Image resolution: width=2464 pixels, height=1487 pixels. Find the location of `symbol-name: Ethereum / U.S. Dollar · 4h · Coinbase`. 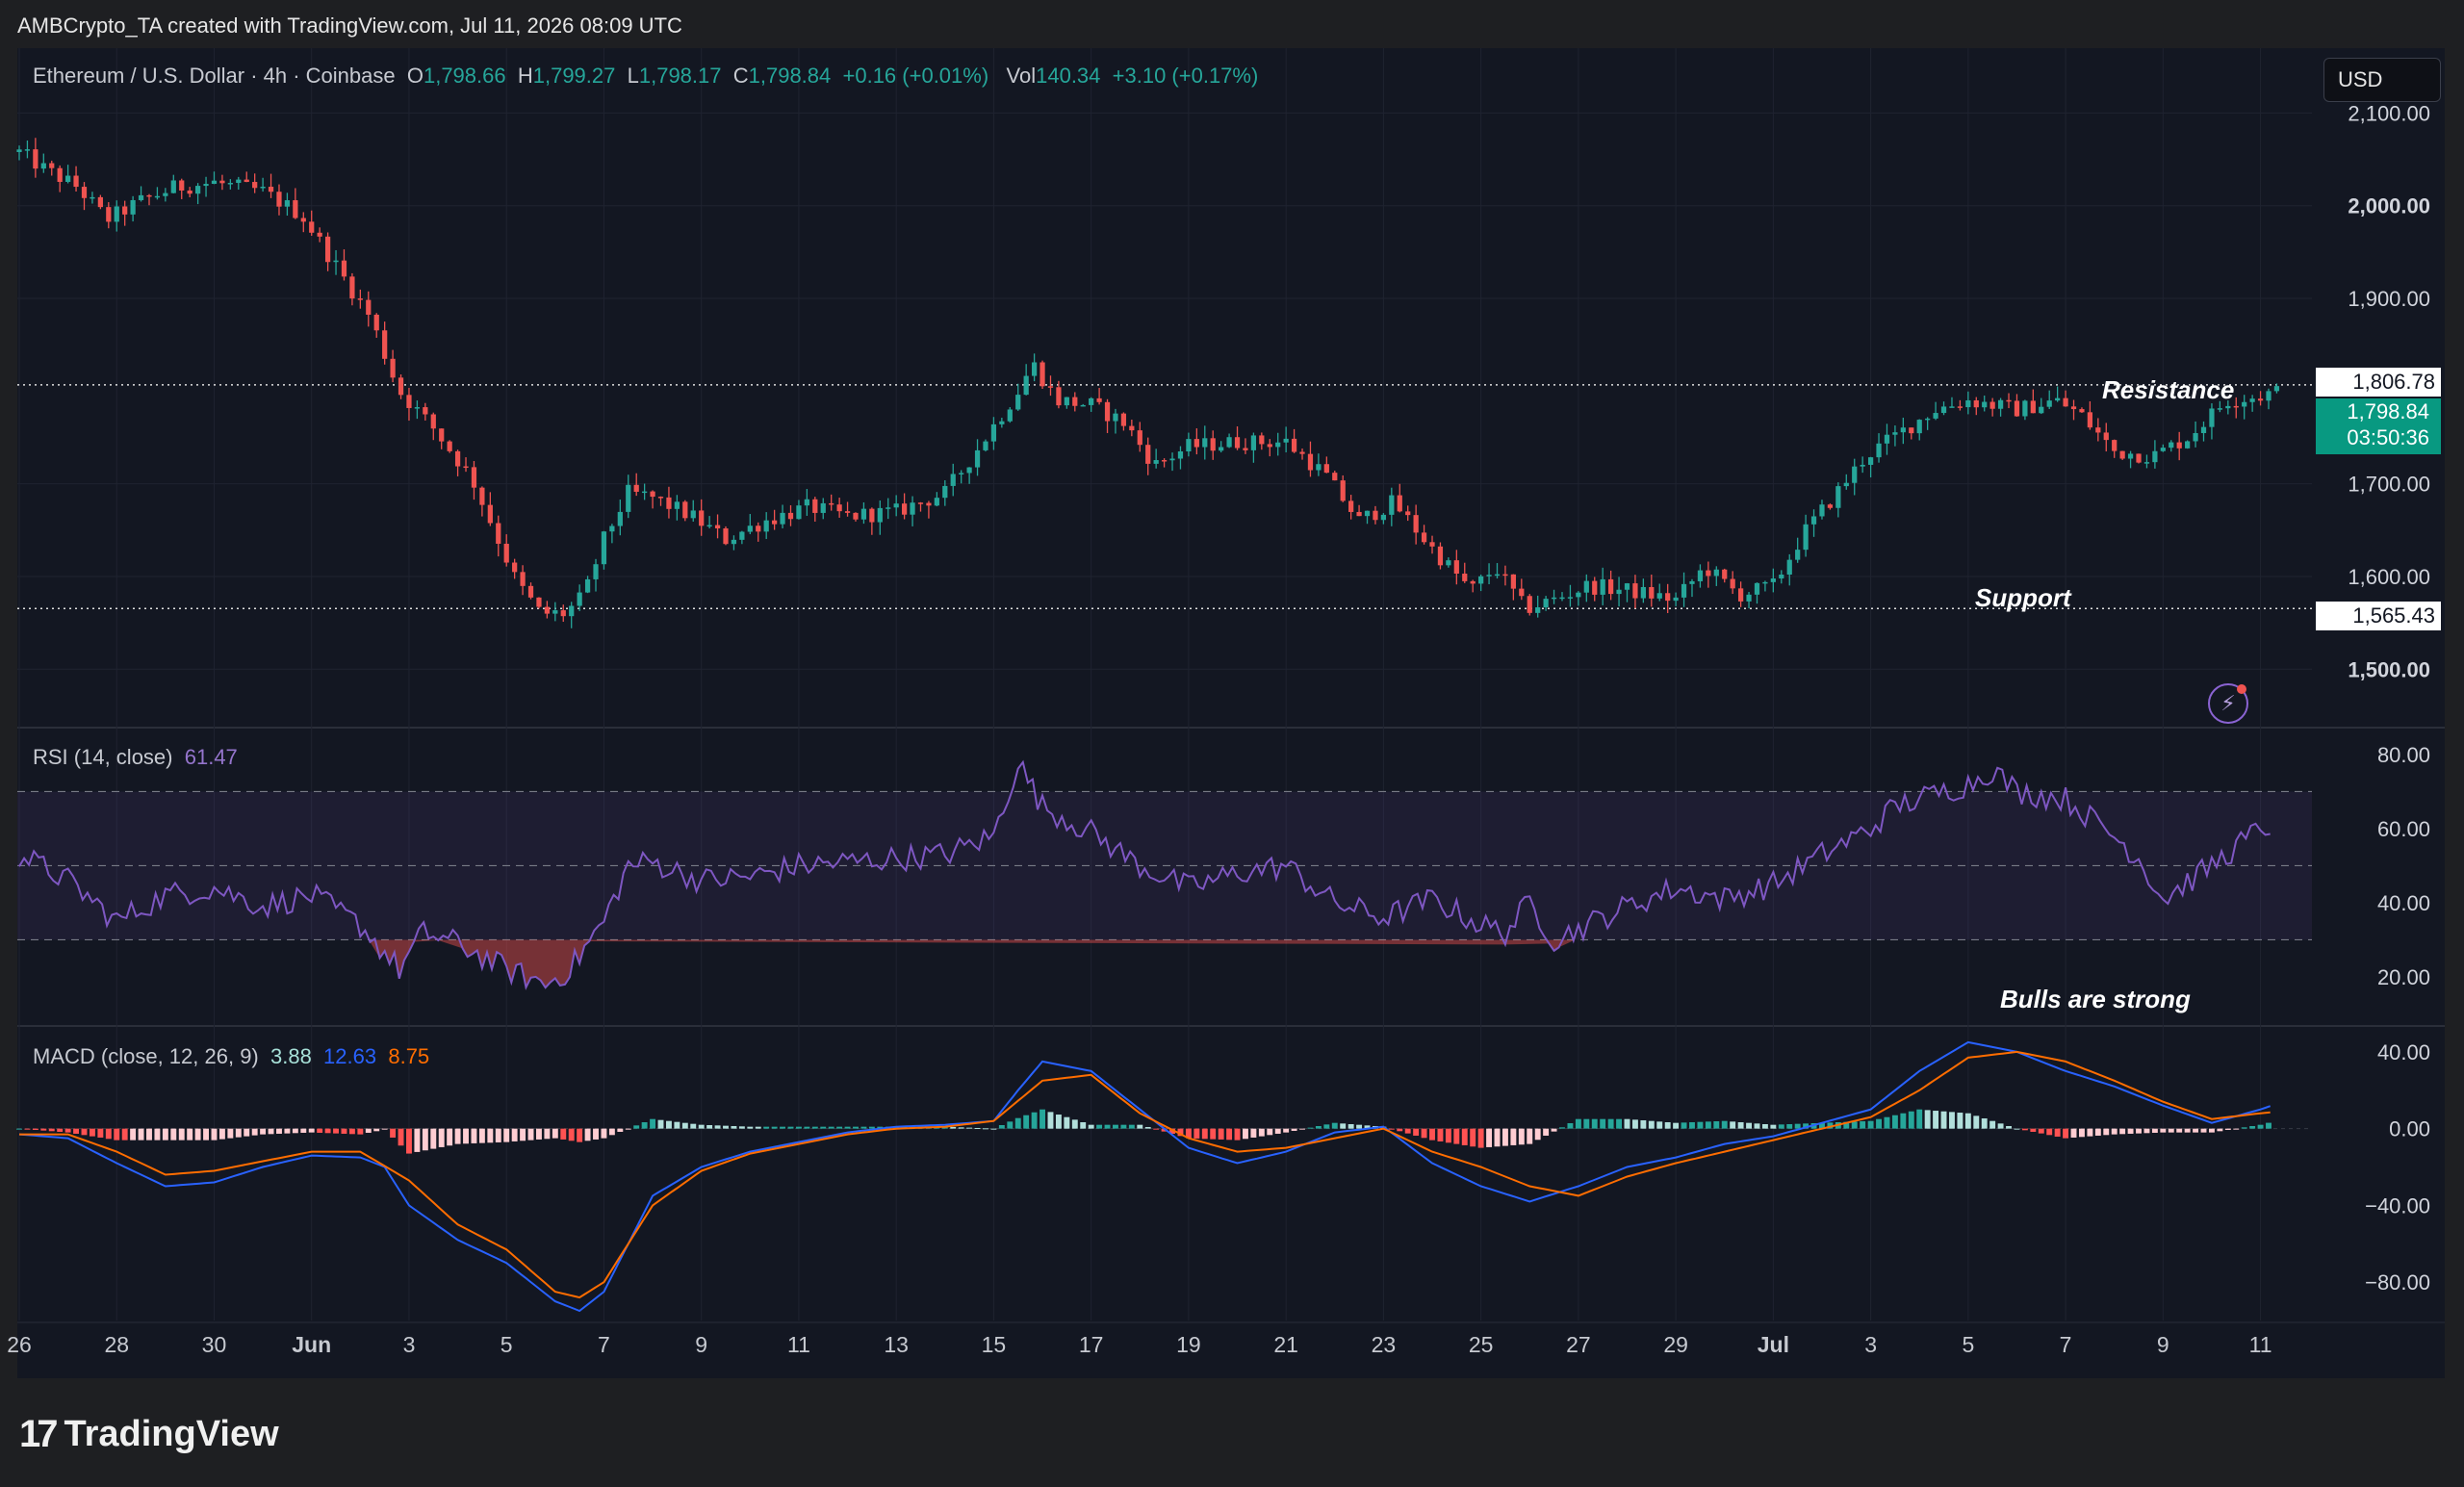

symbol-name: Ethereum / U.S. Dollar · 4h · Coinbase is located at coordinates (214, 76).